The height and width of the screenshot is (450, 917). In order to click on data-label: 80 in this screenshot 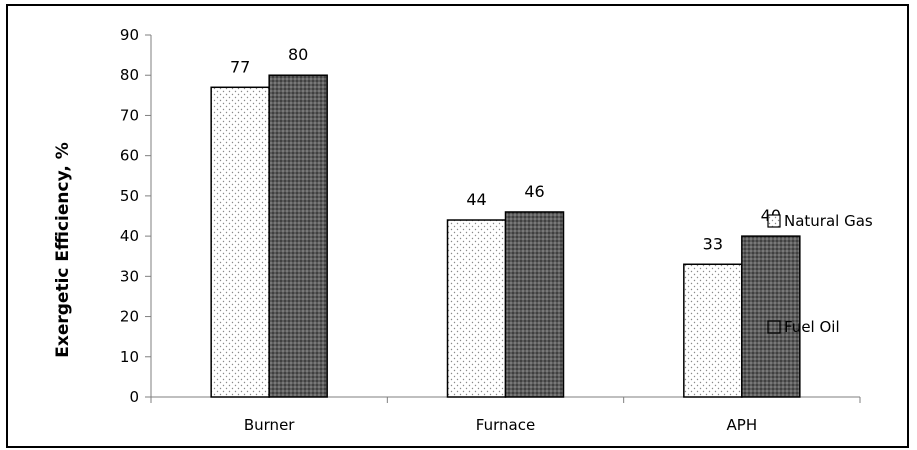, I will do `click(298, 54)`.